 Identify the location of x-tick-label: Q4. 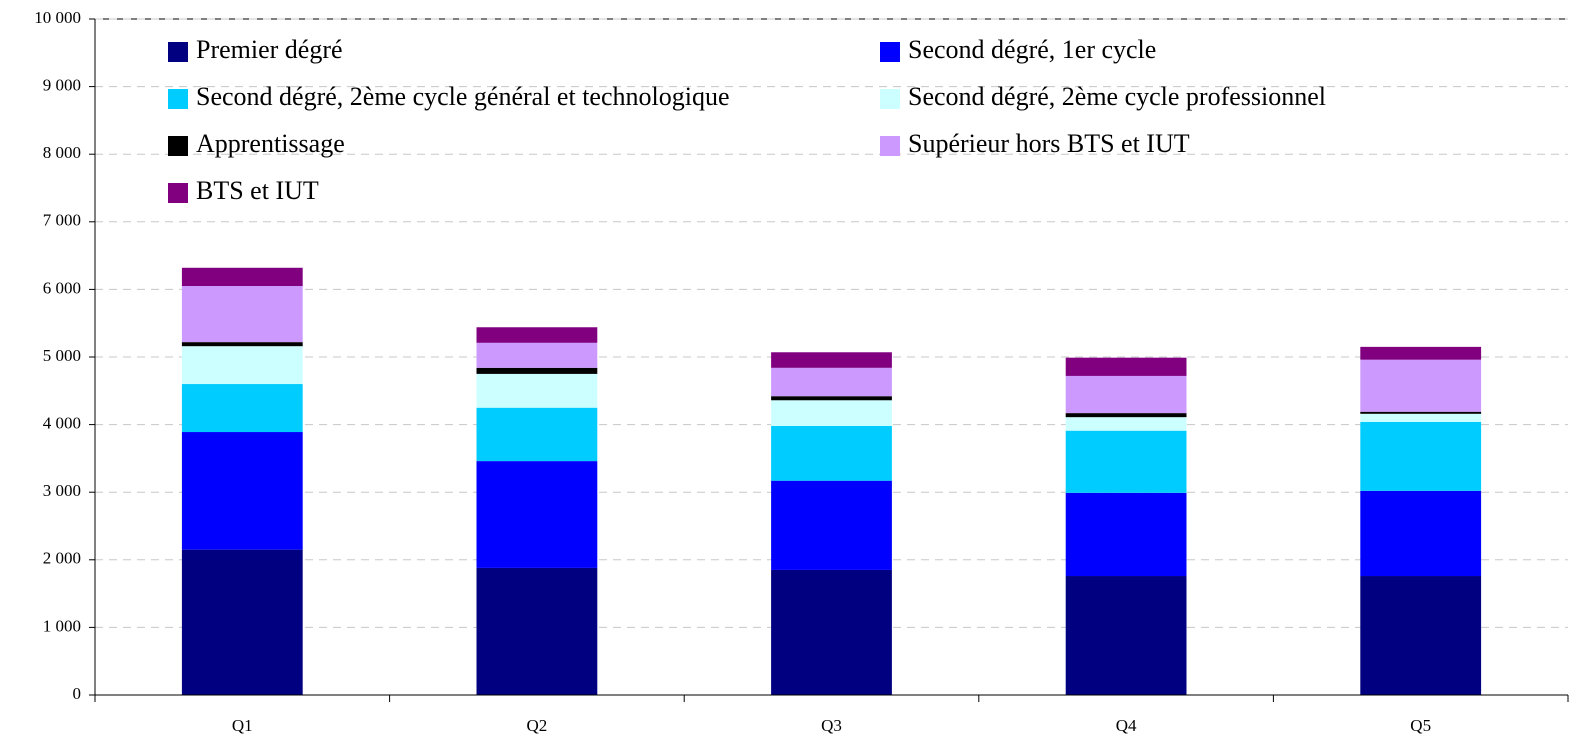
(1126, 725).